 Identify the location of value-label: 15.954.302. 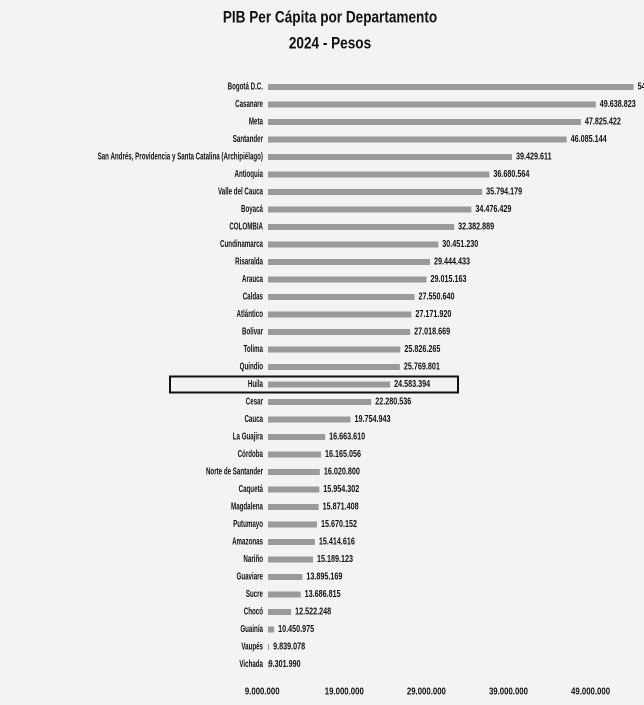
(341, 488).